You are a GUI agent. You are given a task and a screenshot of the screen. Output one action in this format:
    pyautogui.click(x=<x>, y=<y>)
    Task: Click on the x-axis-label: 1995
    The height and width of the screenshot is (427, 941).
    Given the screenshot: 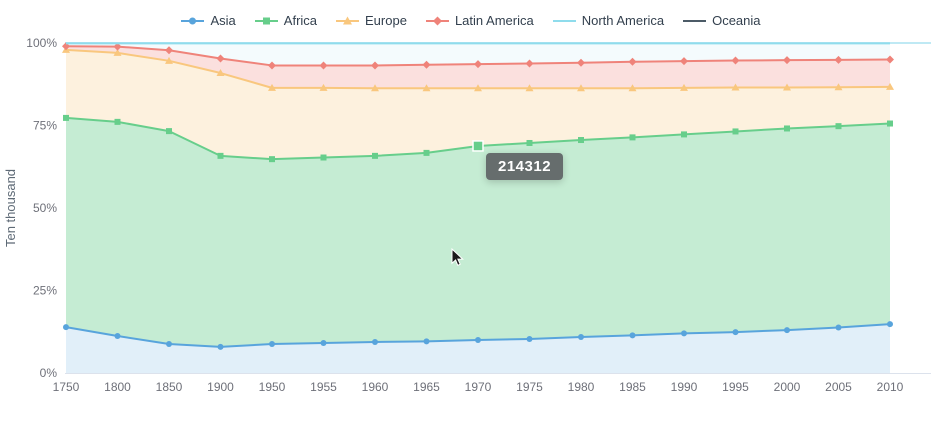 What is the action you would take?
    pyautogui.click(x=735, y=387)
    